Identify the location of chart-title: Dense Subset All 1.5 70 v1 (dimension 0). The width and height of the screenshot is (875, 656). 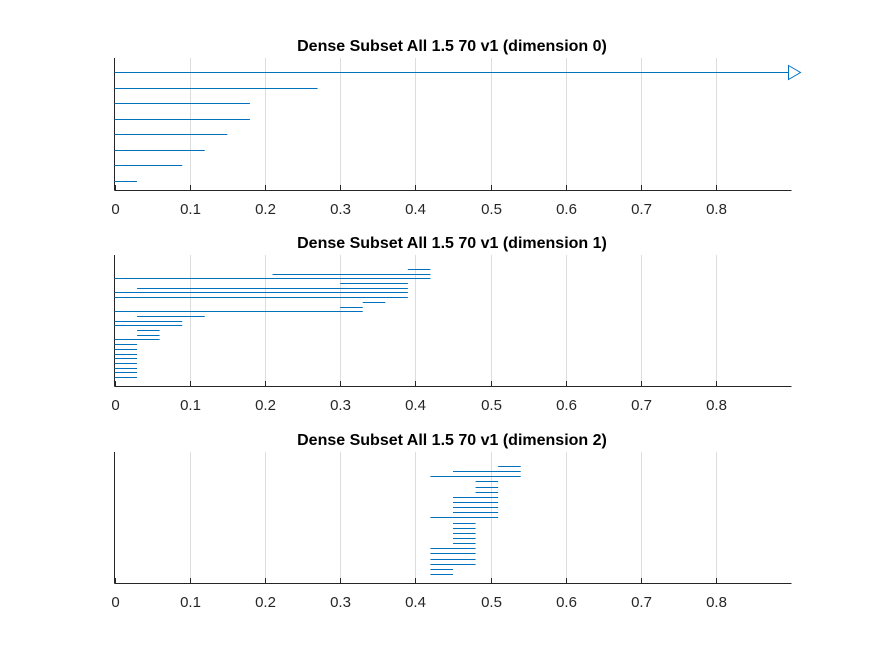
(452, 46).